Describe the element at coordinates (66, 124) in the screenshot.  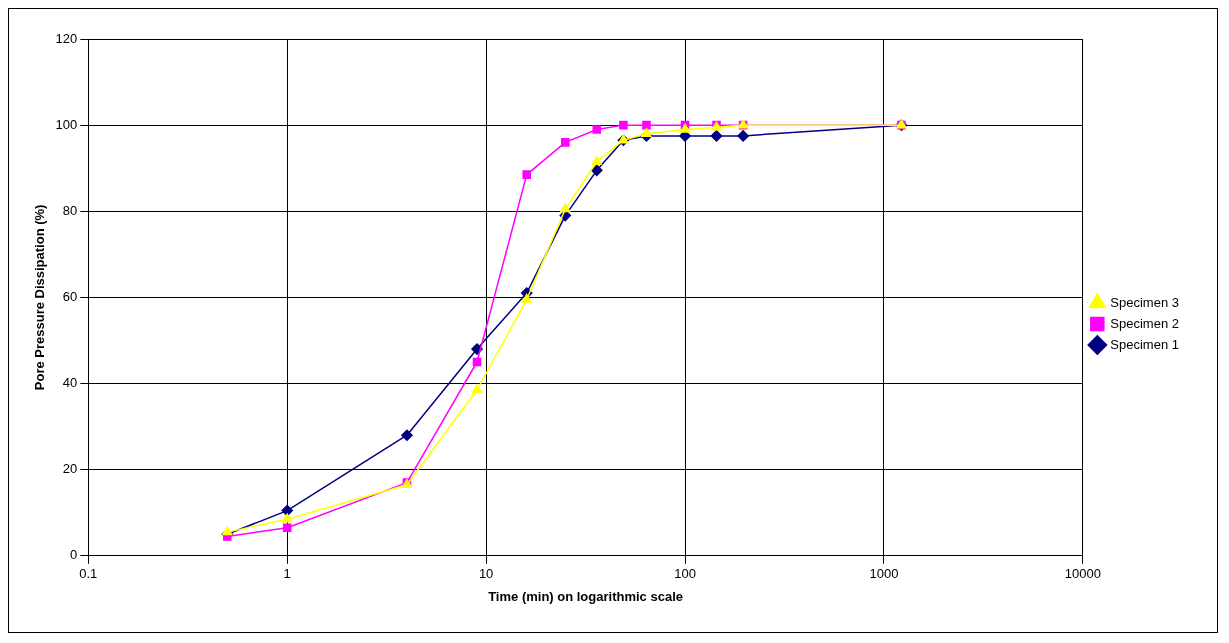
I see `y-tick-label: 100` at that location.